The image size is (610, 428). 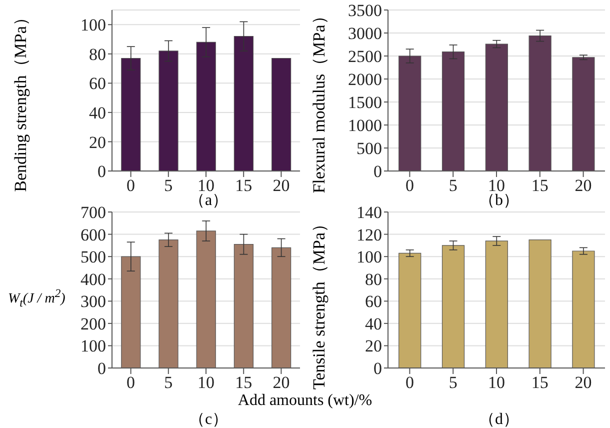 I want to click on text: （b）, so click(x=499, y=200).